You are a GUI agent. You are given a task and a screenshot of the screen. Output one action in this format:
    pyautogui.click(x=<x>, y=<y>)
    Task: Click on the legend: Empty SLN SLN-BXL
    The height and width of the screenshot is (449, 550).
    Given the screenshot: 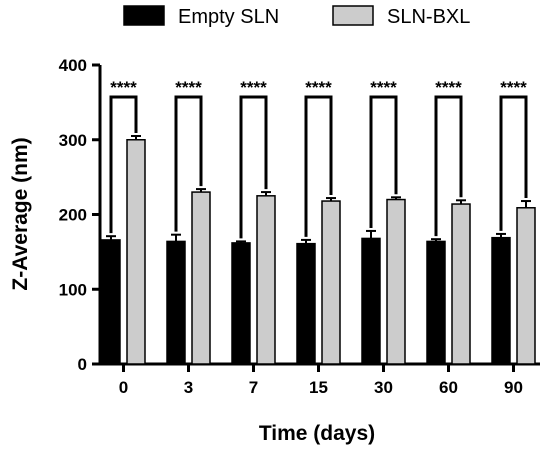 What is the action you would take?
    pyautogui.click(x=296, y=16)
    